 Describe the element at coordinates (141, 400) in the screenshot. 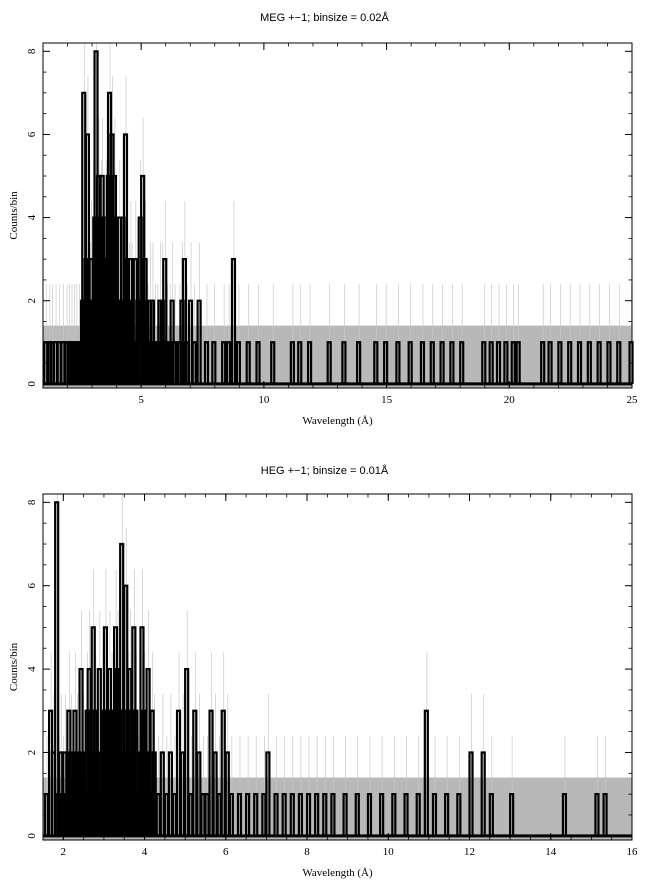

I see `x-tick-label: 5` at that location.